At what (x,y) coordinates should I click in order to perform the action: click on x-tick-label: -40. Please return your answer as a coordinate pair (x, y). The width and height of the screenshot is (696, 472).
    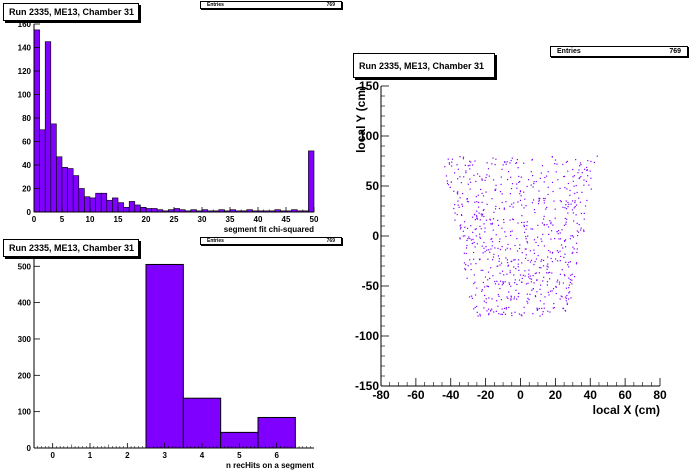
    Looking at the image, I should click on (451, 395).